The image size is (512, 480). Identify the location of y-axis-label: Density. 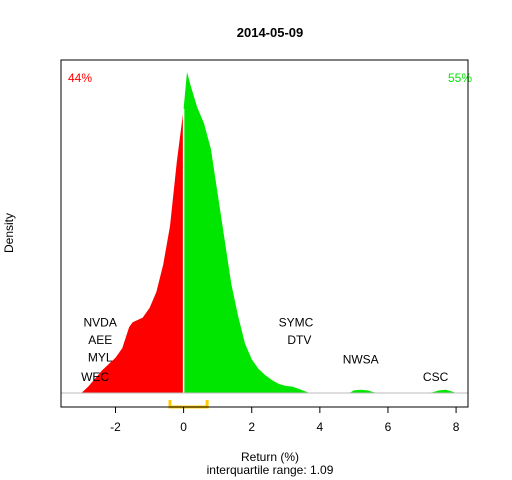
(9, 233).